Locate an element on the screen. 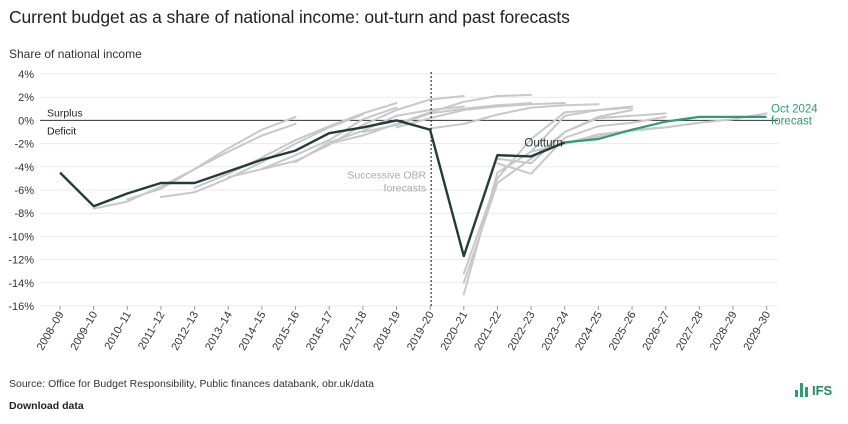  x-tick-label: 2013–14 is located at coordinates (219, 331).